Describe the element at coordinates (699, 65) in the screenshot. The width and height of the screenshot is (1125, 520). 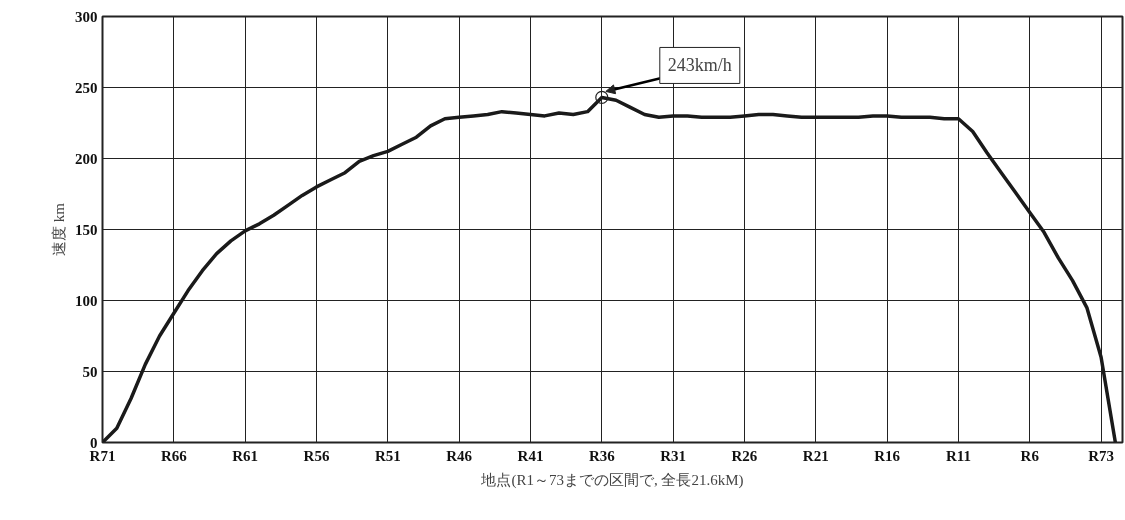
I see `annotation: 243km/h` at that location.